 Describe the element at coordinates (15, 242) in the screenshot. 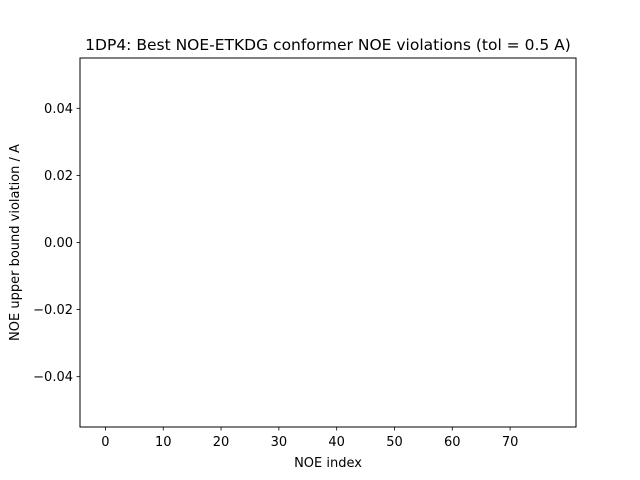

I see `y-axis-label: NOE upper bound violation / A` at that location.